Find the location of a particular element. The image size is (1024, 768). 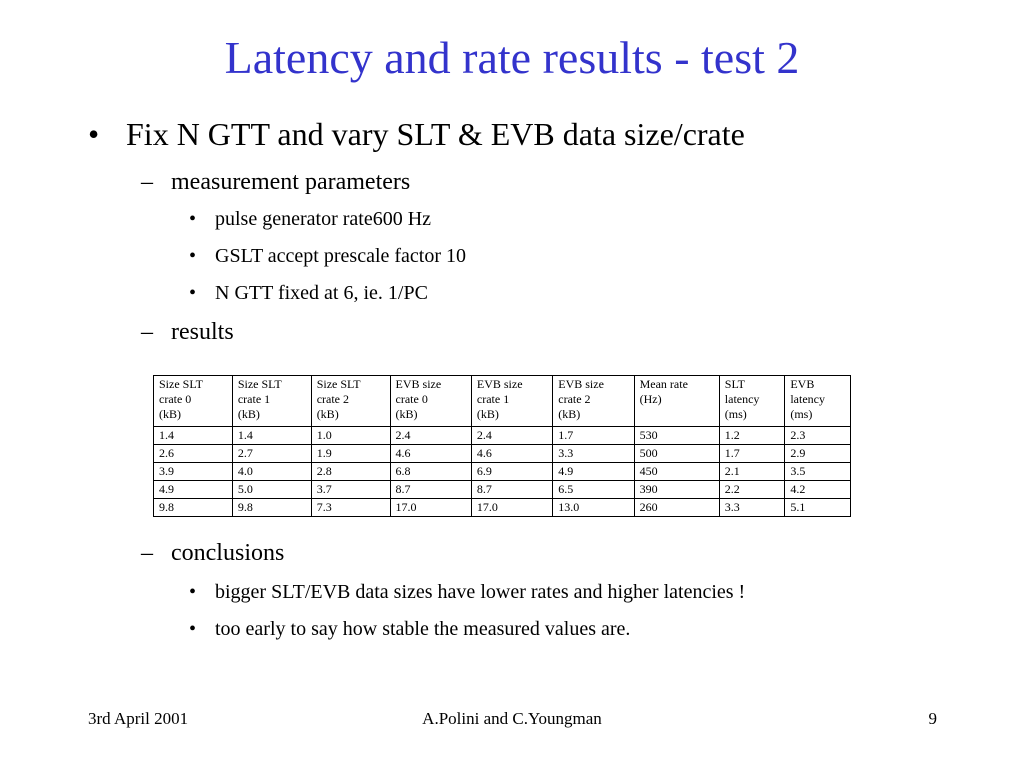

header-size-slt-crate-2: Size SLT crate 2 (kB) is located at coordinates (350, 401).